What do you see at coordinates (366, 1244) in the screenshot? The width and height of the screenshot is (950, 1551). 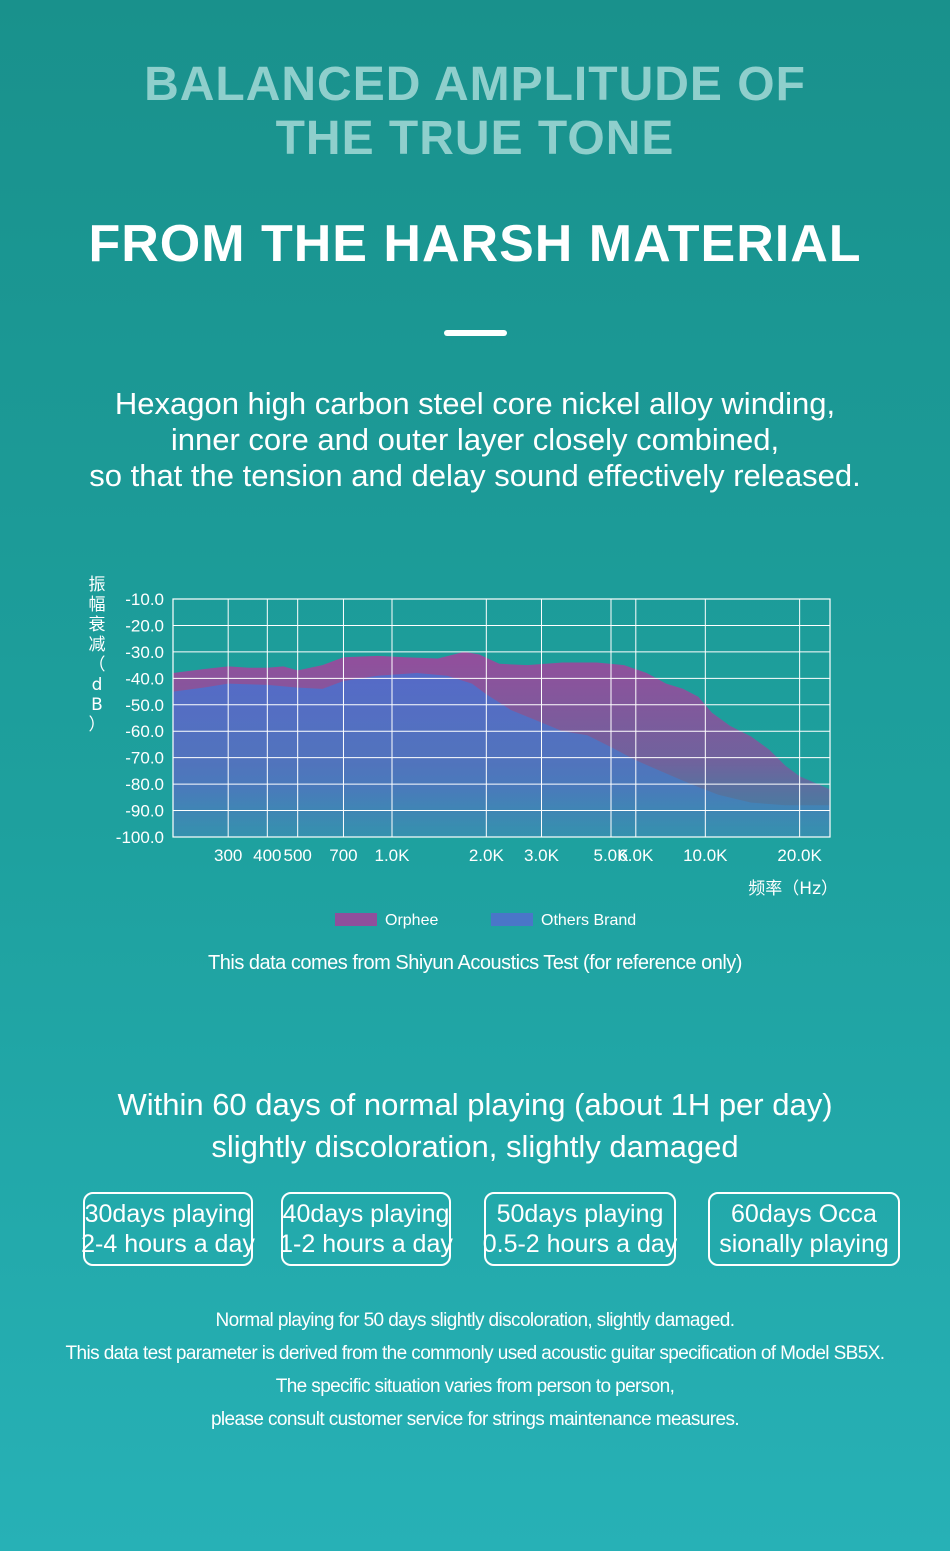 I see `usage-card-line: 1-2 hours a day` at bounding box center [366, 1244].